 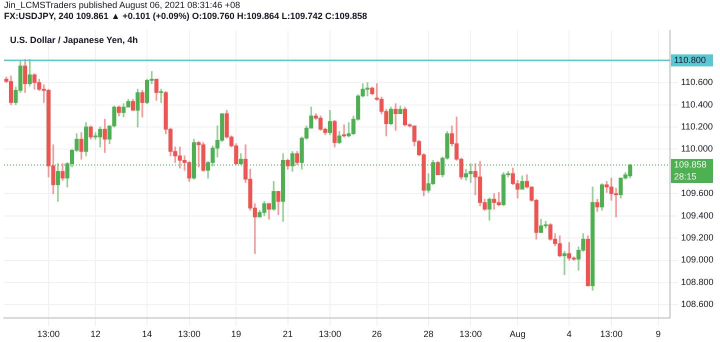 What do you see at coordinates (185, 16) in the screenshot?
I see `chart-subtitle: FX:USDJPY, 240 109.861 ▲ +0.101 (+0.09%) O:109.760 H:109.864 L:109.742 C:109.858` at bounding box center [185, 16].